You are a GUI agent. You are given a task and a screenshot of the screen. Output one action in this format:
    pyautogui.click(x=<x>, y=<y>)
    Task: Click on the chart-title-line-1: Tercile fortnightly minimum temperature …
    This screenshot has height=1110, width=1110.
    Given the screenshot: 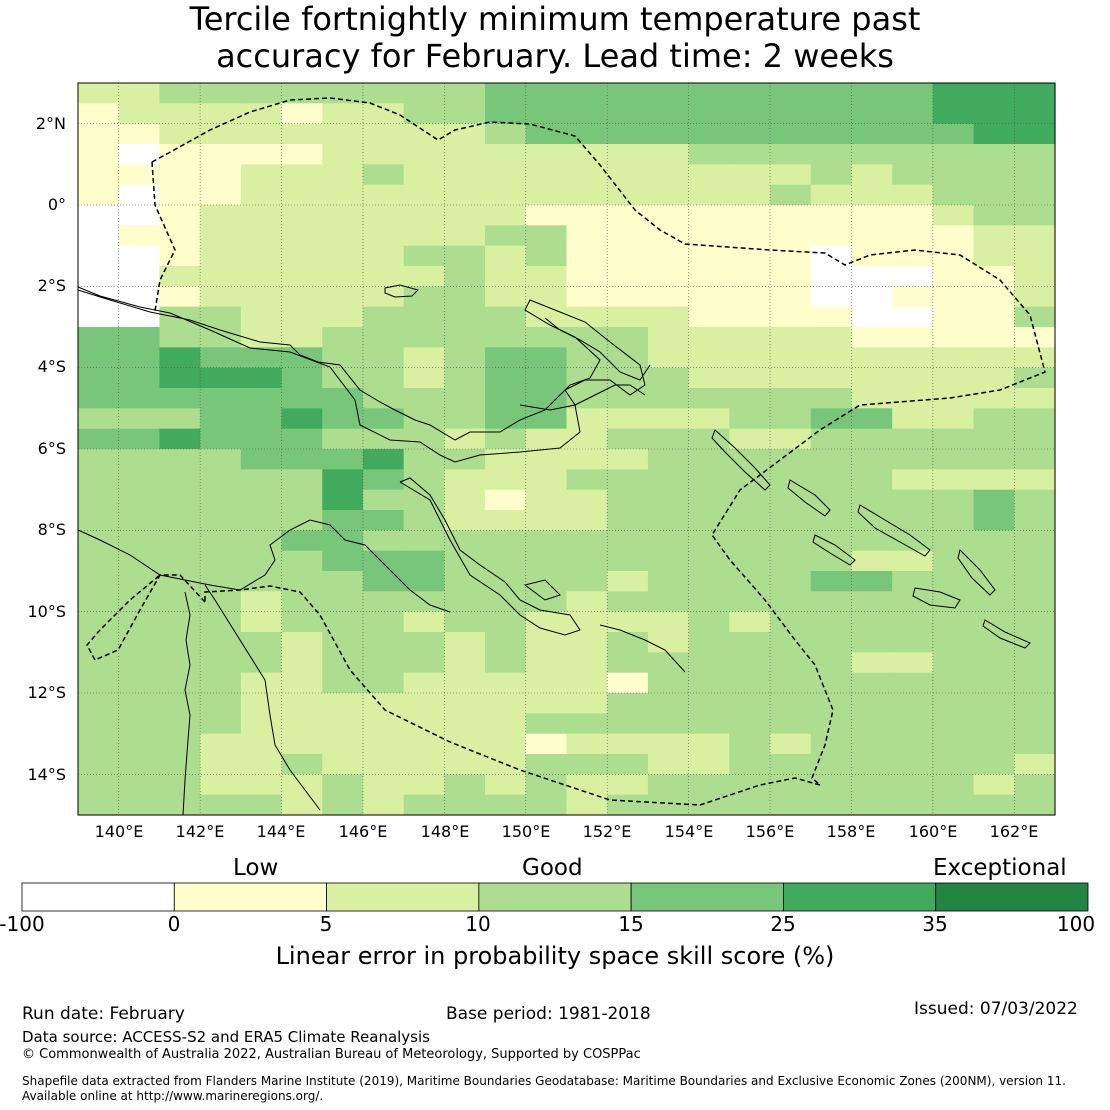 What is the action you would take?
    pyautogui.click(x=555, y=19)
    